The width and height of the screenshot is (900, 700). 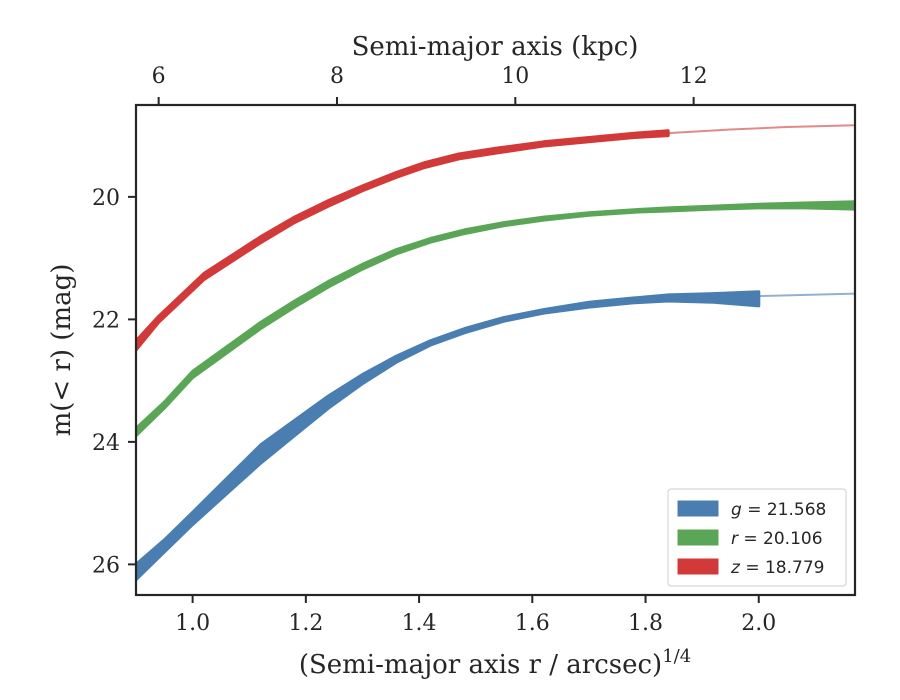 I want to click on y-axis-title: m(< r) (mag), so click(x=62, y=350).